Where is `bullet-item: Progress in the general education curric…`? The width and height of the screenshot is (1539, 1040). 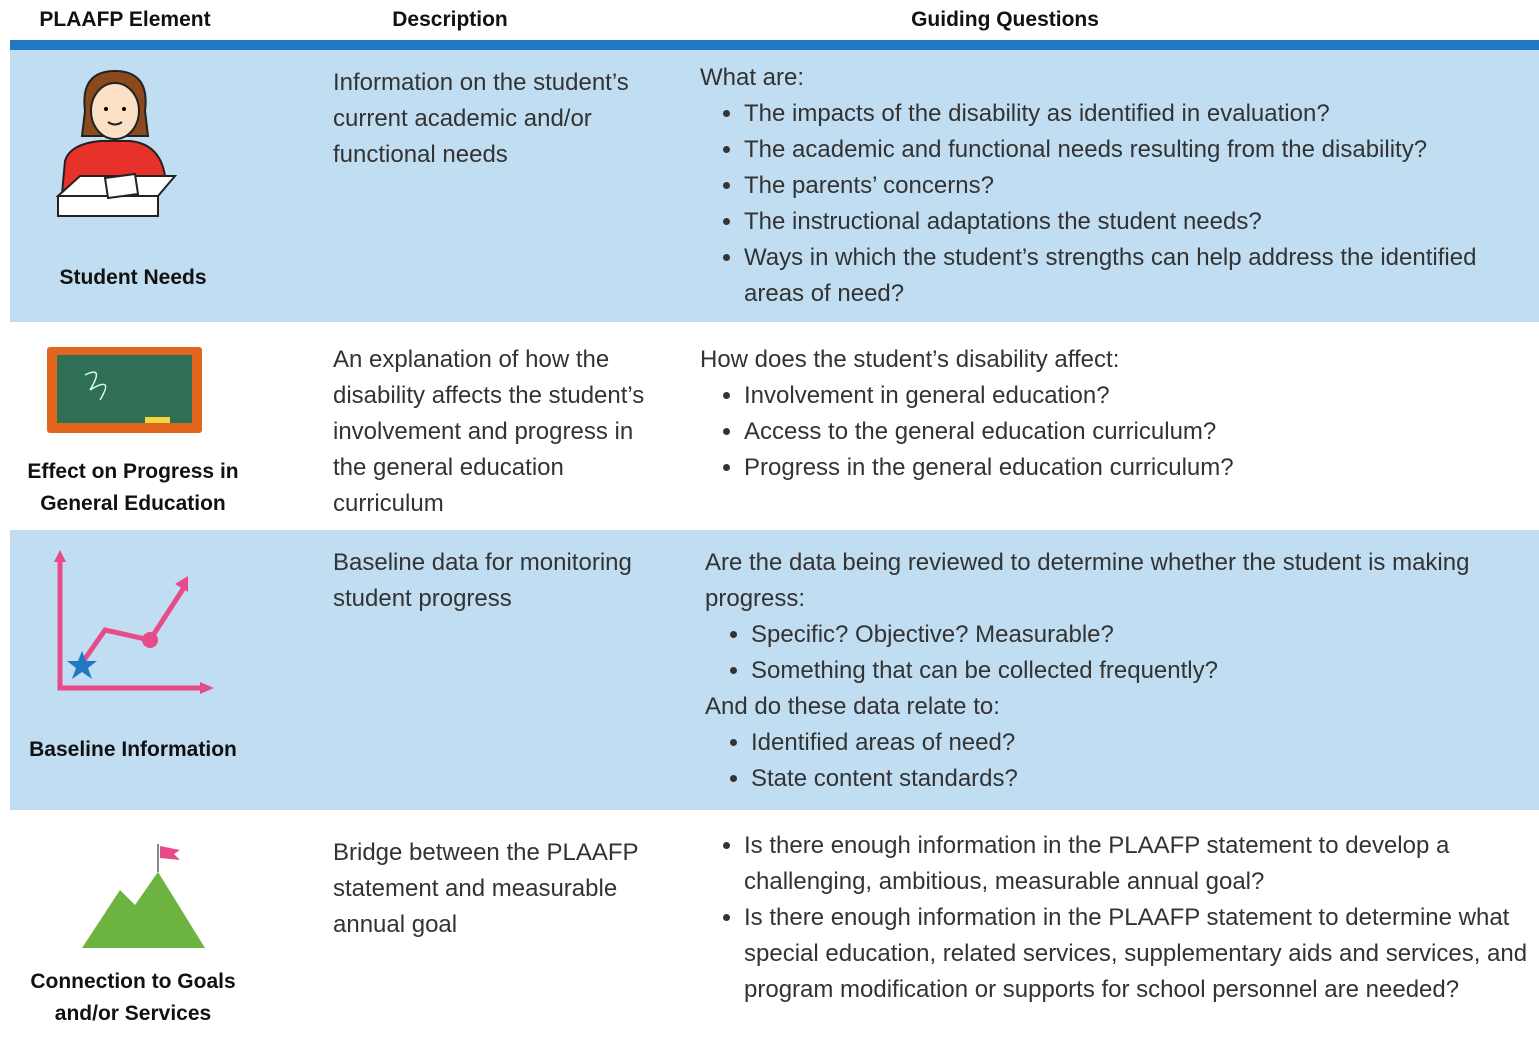
bullet-item: Progress in the general education curric… is located at coordinates (1137, 468).